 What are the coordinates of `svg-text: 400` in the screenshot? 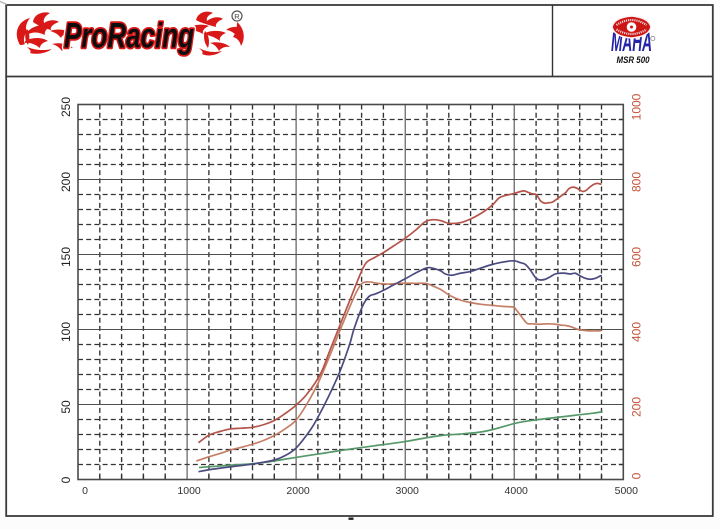 It's located at (637, 332).